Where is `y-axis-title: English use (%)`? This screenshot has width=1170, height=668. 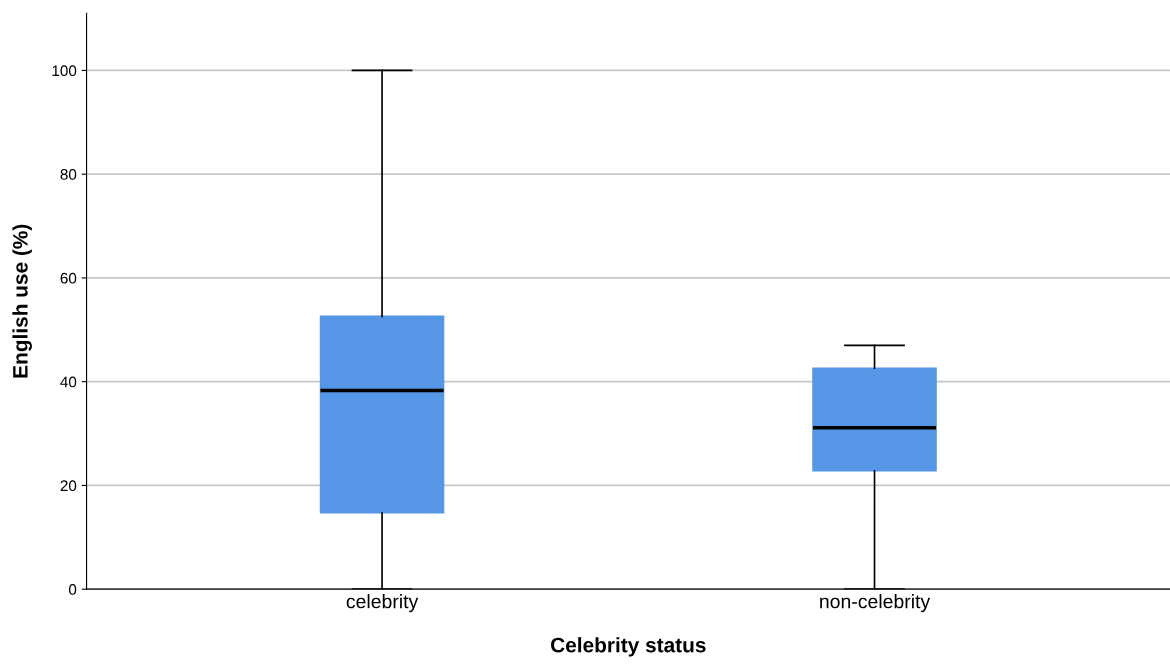
y-axis-title: English use (%) is located at coordinates (22, 301).